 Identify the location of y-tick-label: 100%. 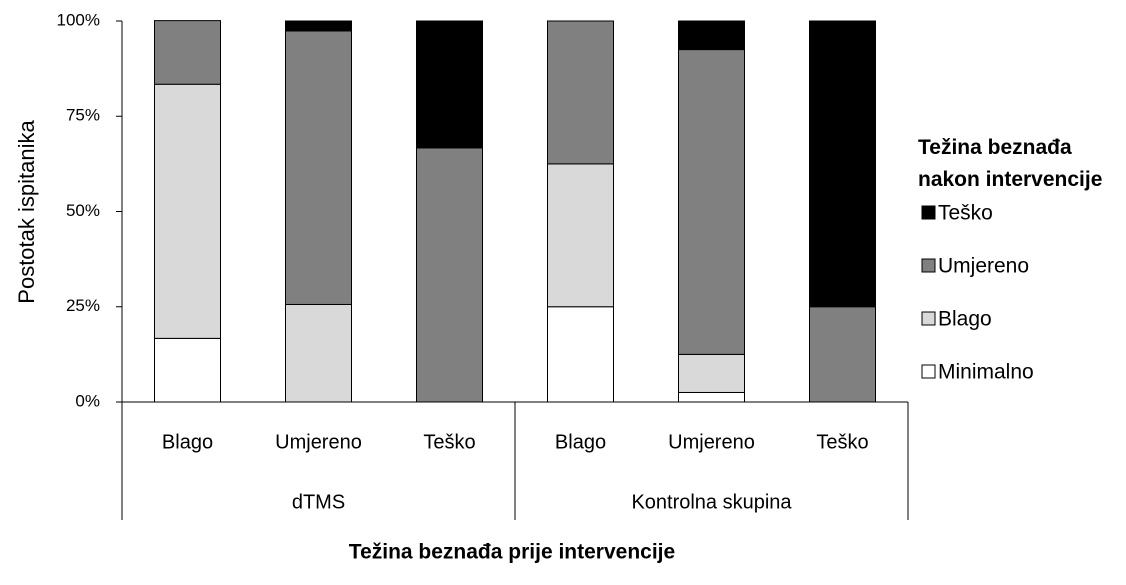
(78, 19).